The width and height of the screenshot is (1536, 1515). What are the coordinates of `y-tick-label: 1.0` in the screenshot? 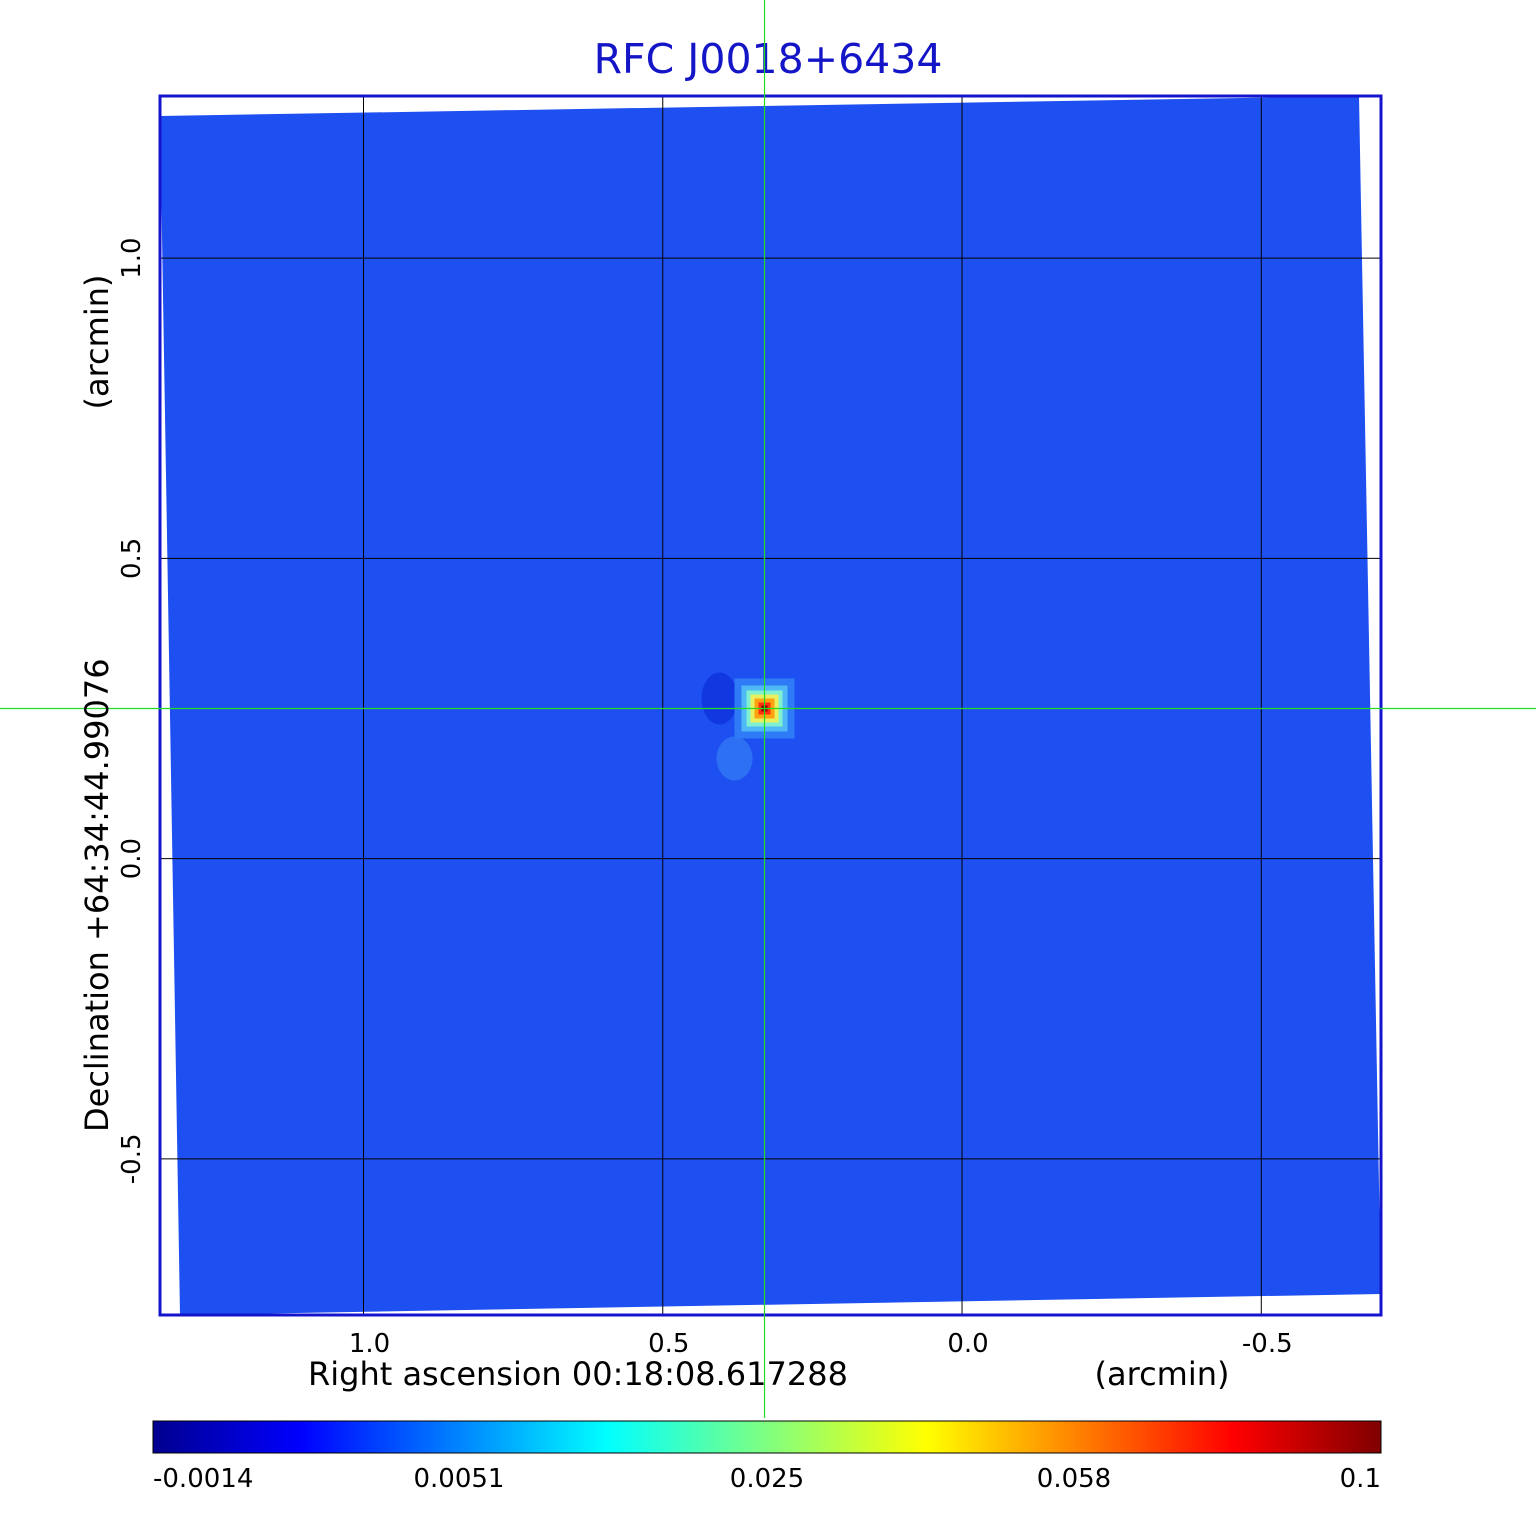 It's located at (132, 257).